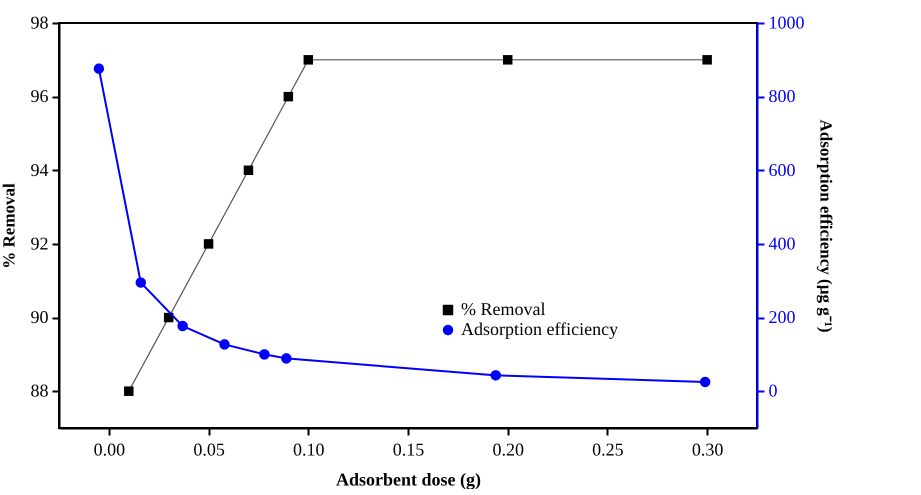 The image size is (921, 495). I want to click on legend-label: % Removal, so click(503, 309).